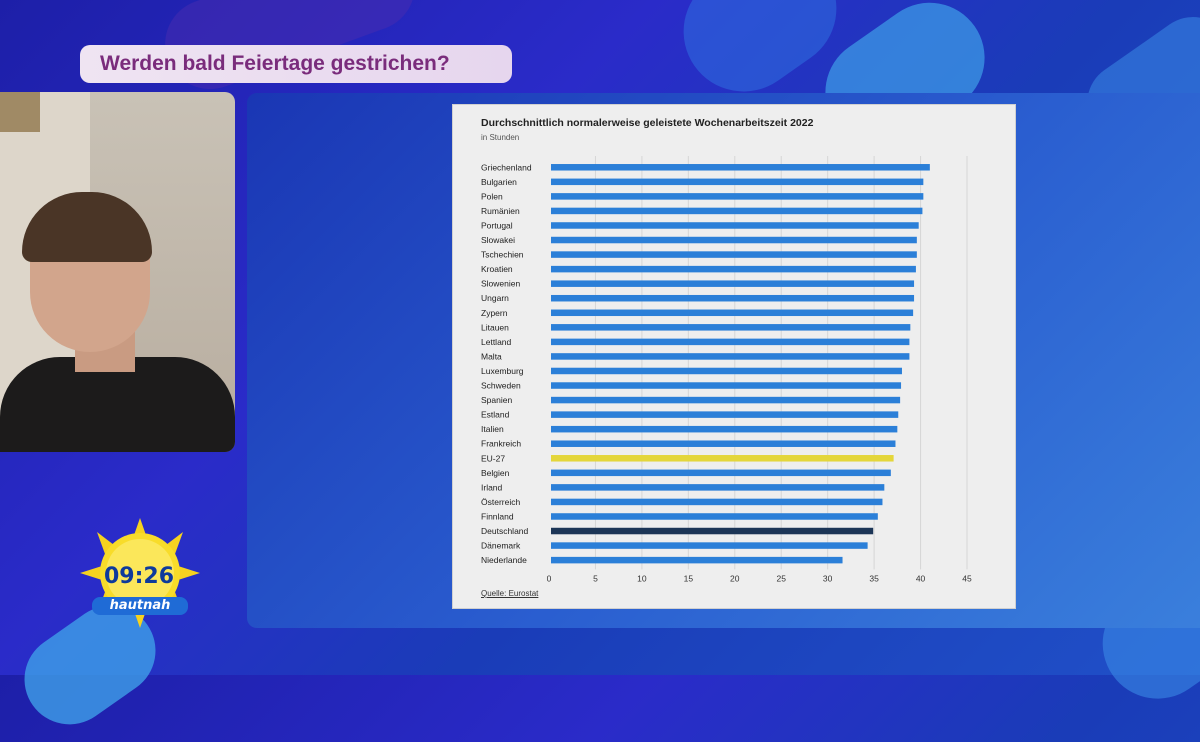 This screenshot has width=1200, height=742. I want to click on category-label: Estland, so click(495, 415).